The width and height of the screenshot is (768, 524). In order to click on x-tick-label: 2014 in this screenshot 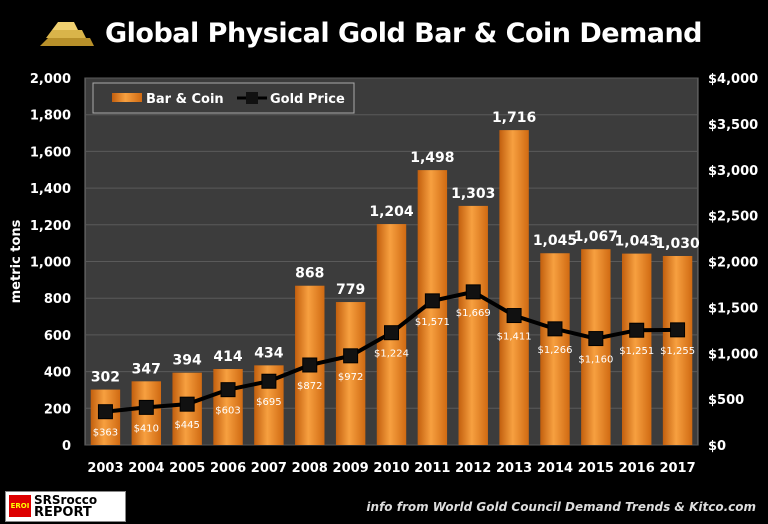, I will do `click(555, 468)`.